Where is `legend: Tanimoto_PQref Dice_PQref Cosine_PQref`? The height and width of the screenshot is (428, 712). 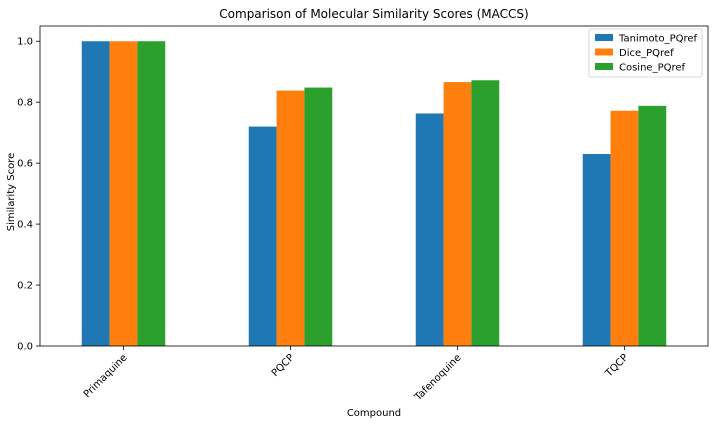 legend: Tanimoto_PQref Dice_PQref Cosine_PQref is located at coordinates (645, 53).